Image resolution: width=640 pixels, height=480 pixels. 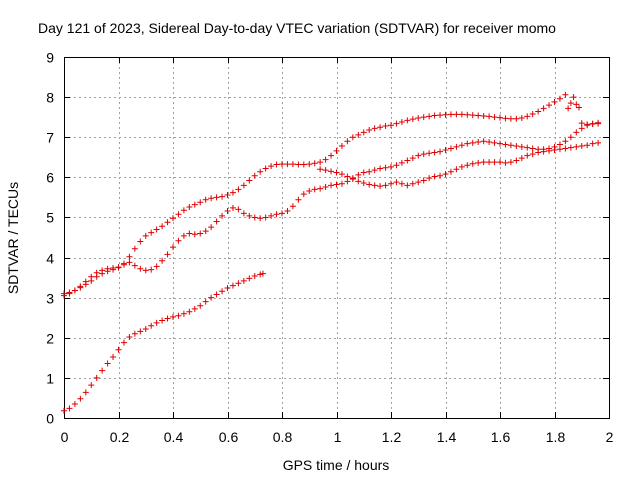 I want to click on x-tick-label: 0.2, so click(x=120, y=437).